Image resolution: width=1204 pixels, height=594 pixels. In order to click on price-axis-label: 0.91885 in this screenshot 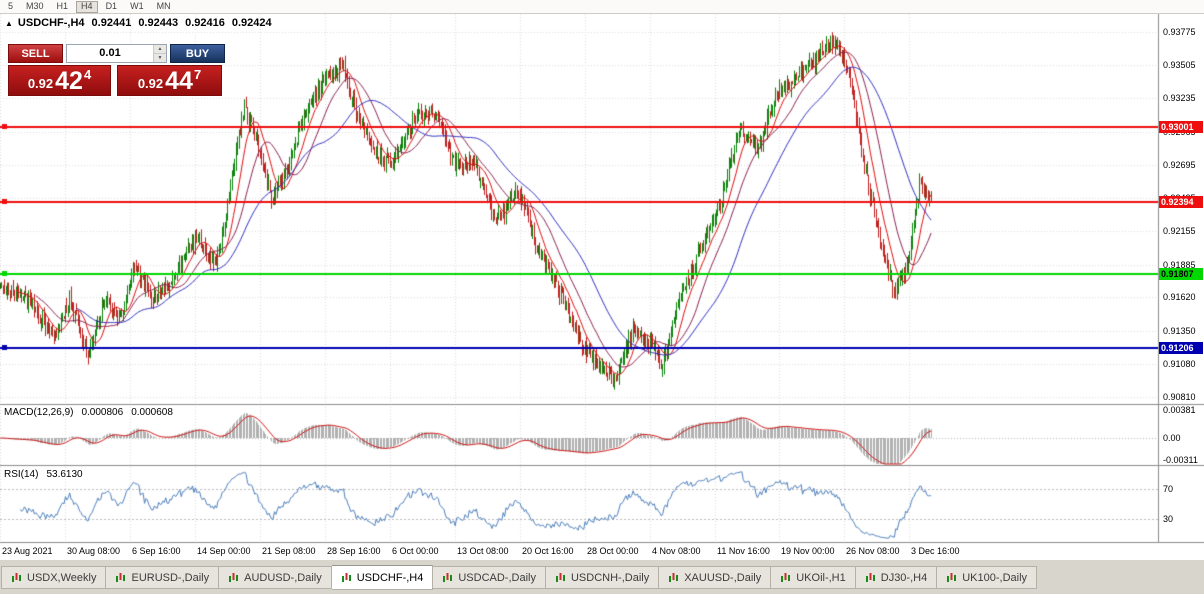, I will do `click(1179, 264)`.